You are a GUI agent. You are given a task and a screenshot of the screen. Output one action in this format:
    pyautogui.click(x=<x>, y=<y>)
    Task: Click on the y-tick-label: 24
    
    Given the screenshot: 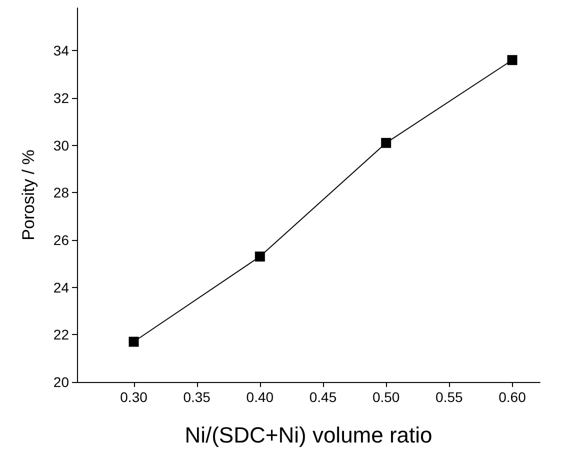 What is the action you would take?
    pyautogui.click(x=61, y=287)
    